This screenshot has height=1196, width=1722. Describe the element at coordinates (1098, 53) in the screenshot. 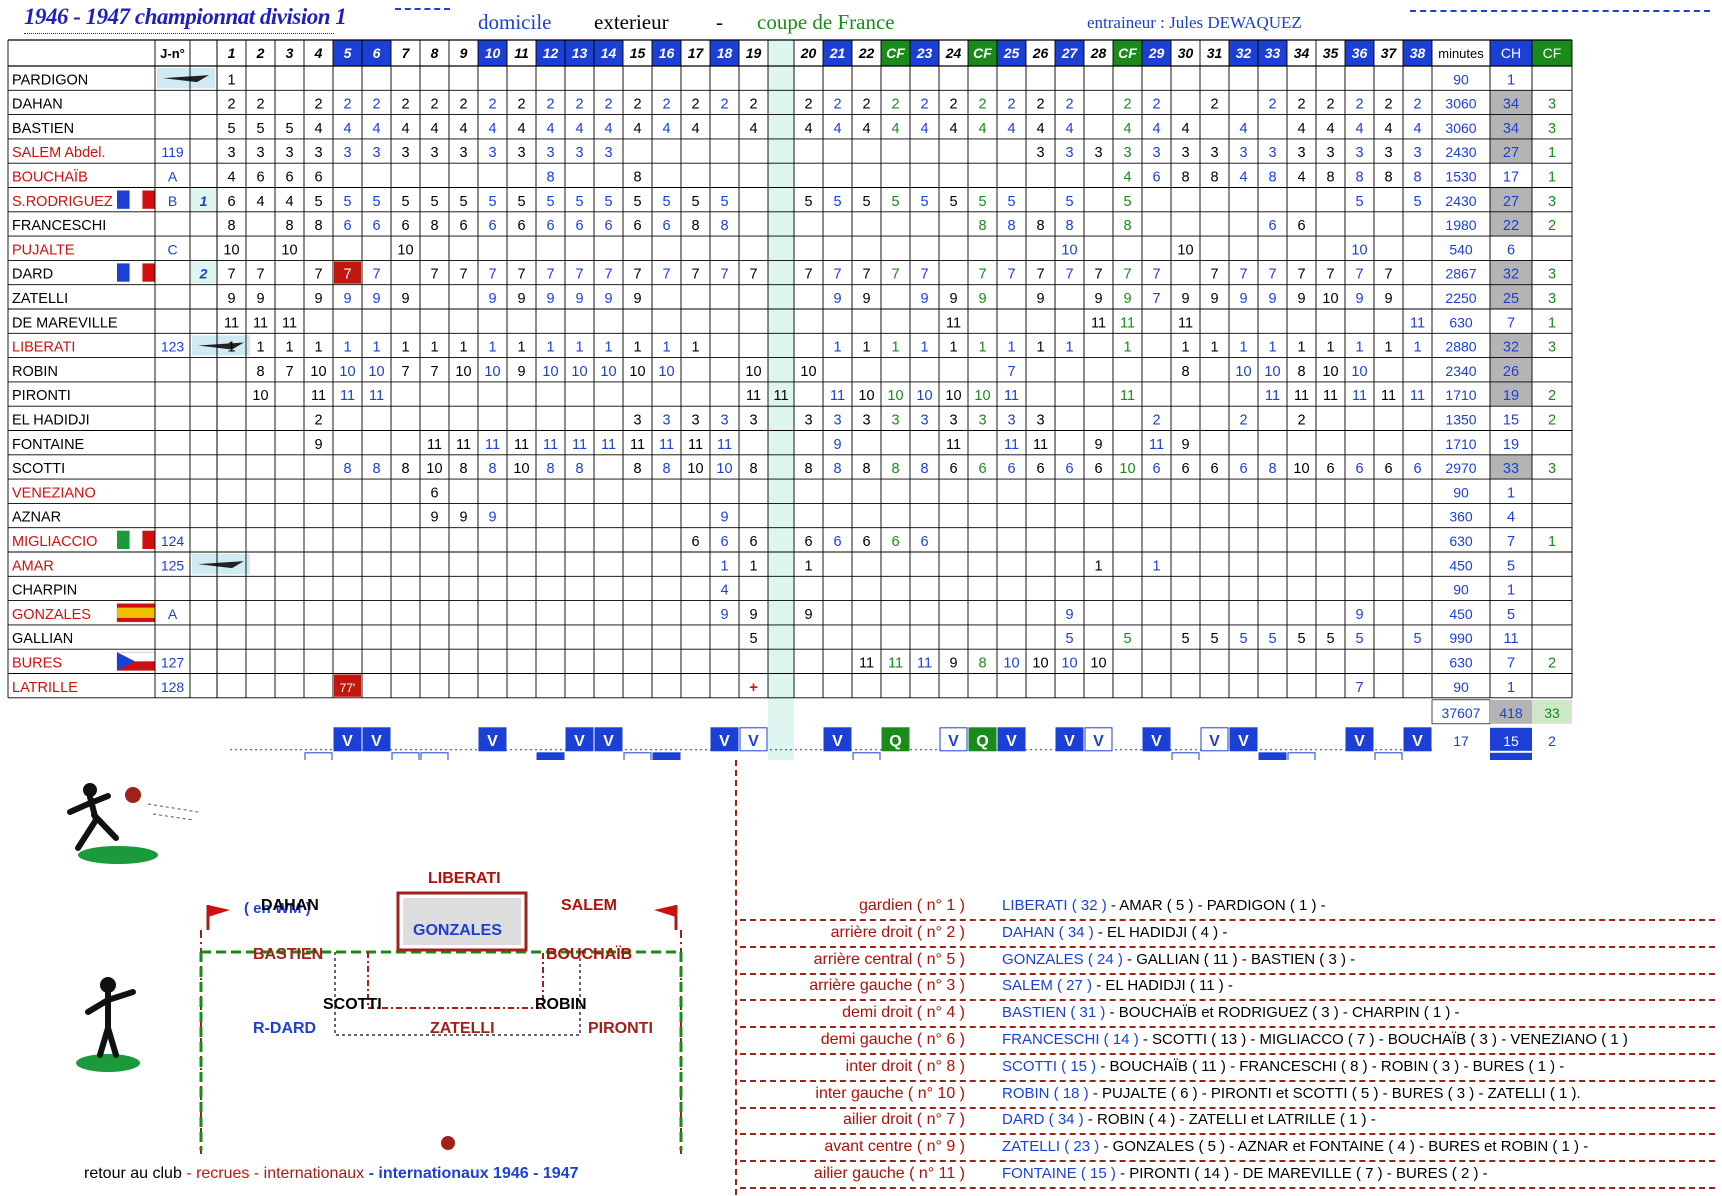

I see `match-header: 28` at that location.